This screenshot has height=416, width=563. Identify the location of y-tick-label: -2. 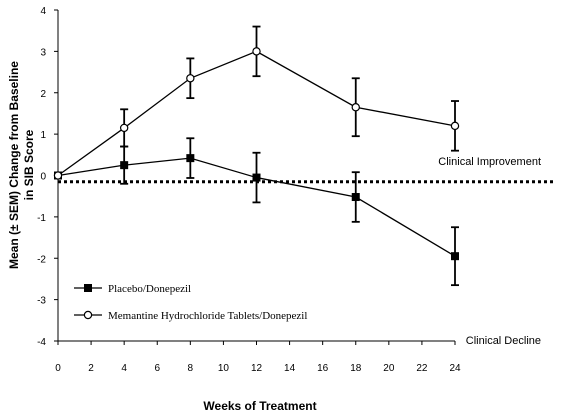
(41, 259).